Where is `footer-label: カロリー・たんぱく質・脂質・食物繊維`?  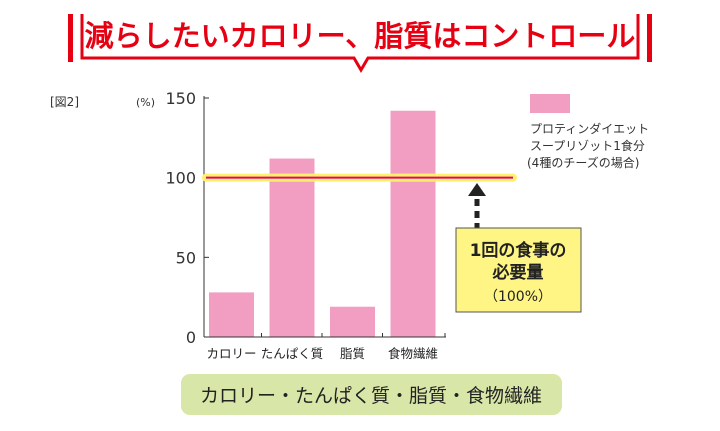
footer-label: カロリー・たんぱく質・脂質・食物繊維 is located at coordinates (371, 396).